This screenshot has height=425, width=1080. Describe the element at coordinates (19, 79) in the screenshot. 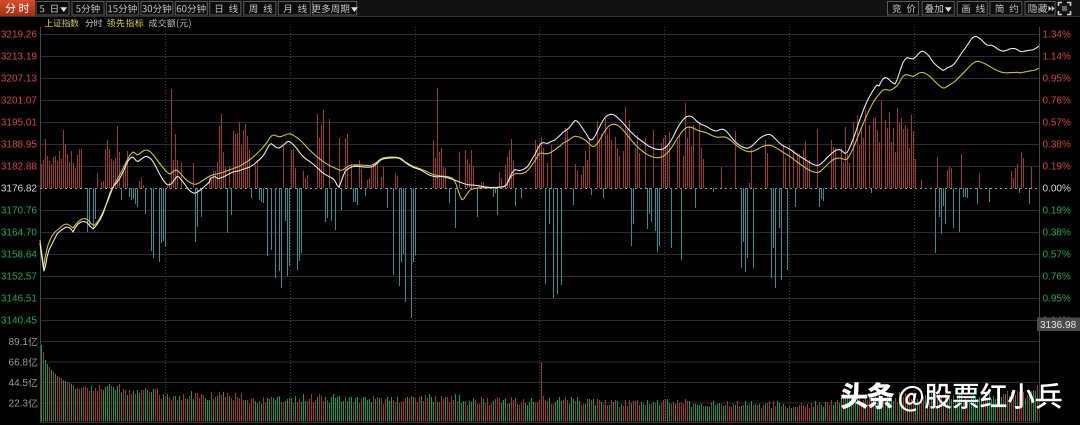

I see `svg-text: 3207.13` at that location.